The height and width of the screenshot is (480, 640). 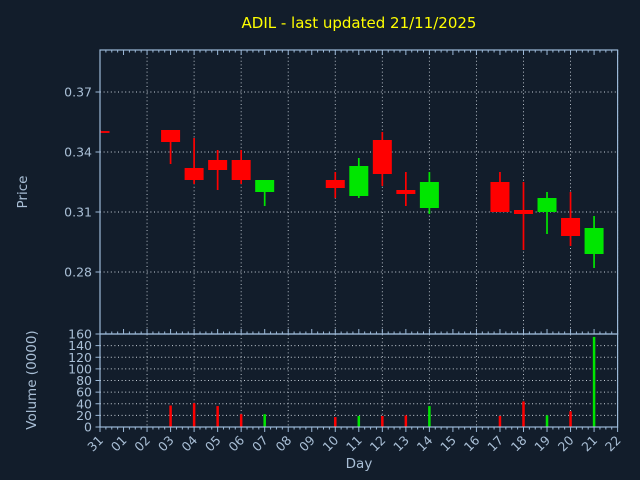 I want to click on svg-text: 40, so click(x=84, y=403).